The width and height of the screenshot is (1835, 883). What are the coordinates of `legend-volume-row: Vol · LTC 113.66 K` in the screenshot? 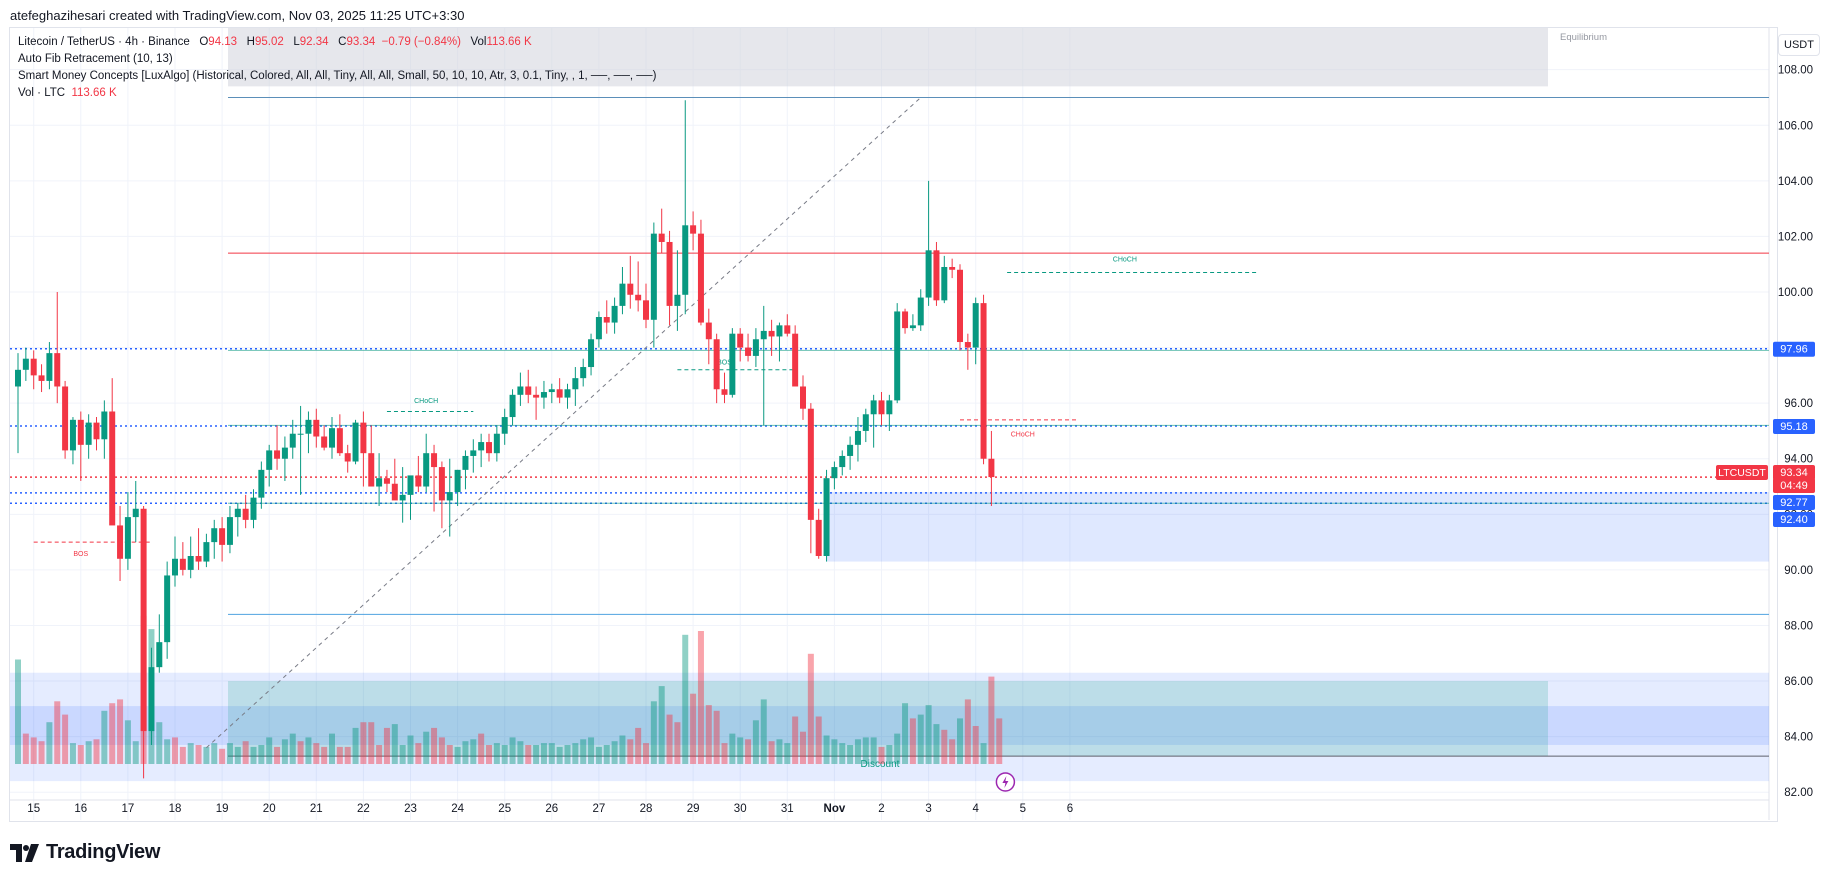 It's located at (337, 93).